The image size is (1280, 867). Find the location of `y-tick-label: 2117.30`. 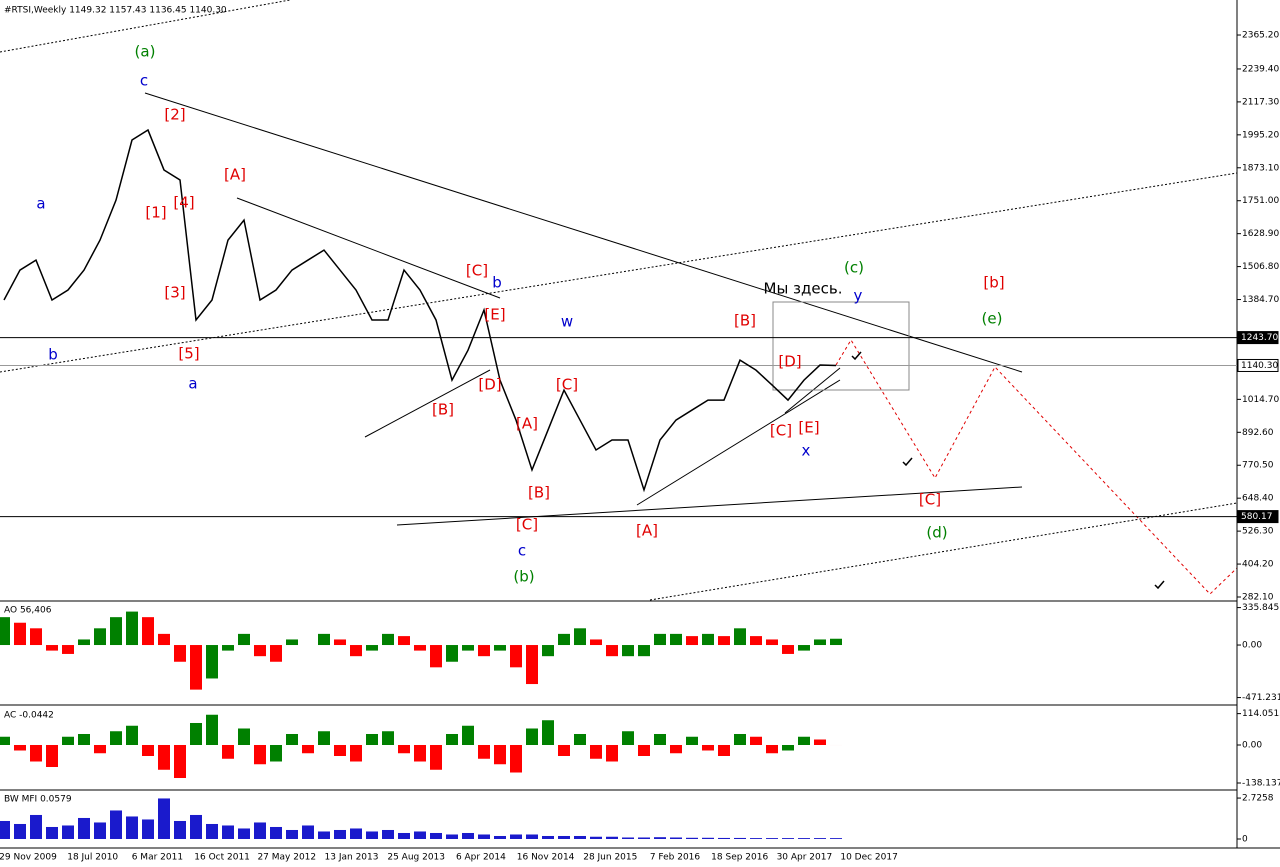

y-tick-label: 2117.30 is located at coordinates (1260, 102).